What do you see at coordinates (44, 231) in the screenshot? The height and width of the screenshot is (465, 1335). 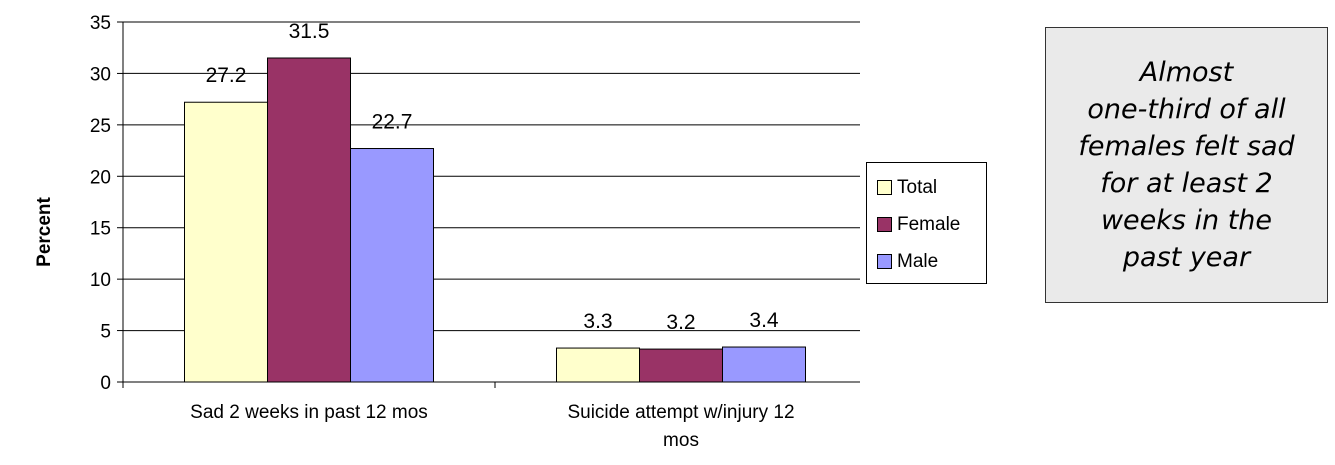 I see `y-axis-label: Percent` at bounding box center [44, 231].